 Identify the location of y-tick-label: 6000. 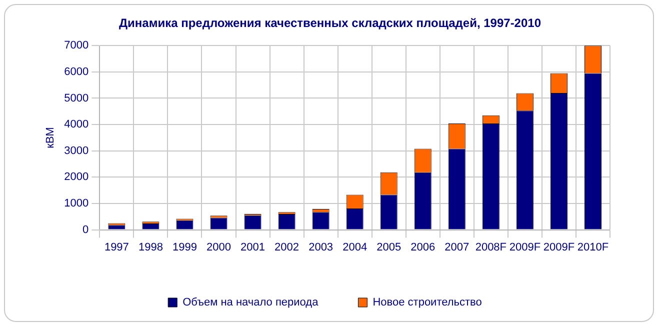
(76, 72).